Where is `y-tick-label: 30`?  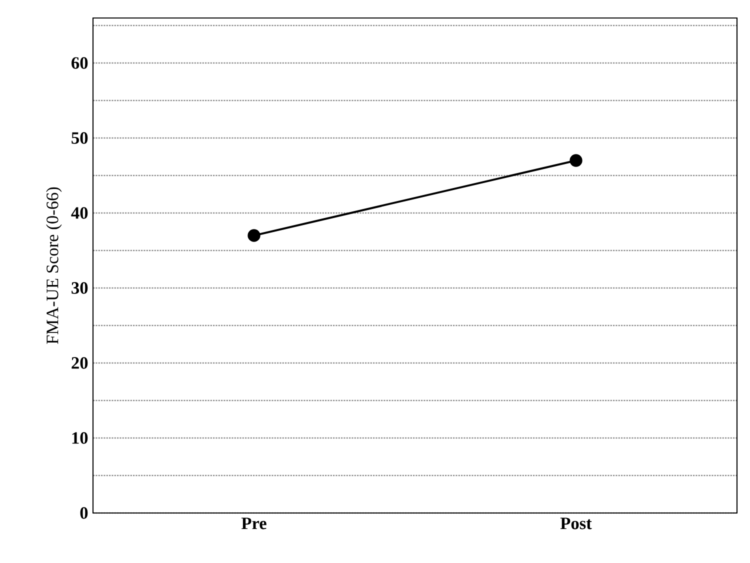
y-tick-label: 30 is located at coordinates (80, 288).